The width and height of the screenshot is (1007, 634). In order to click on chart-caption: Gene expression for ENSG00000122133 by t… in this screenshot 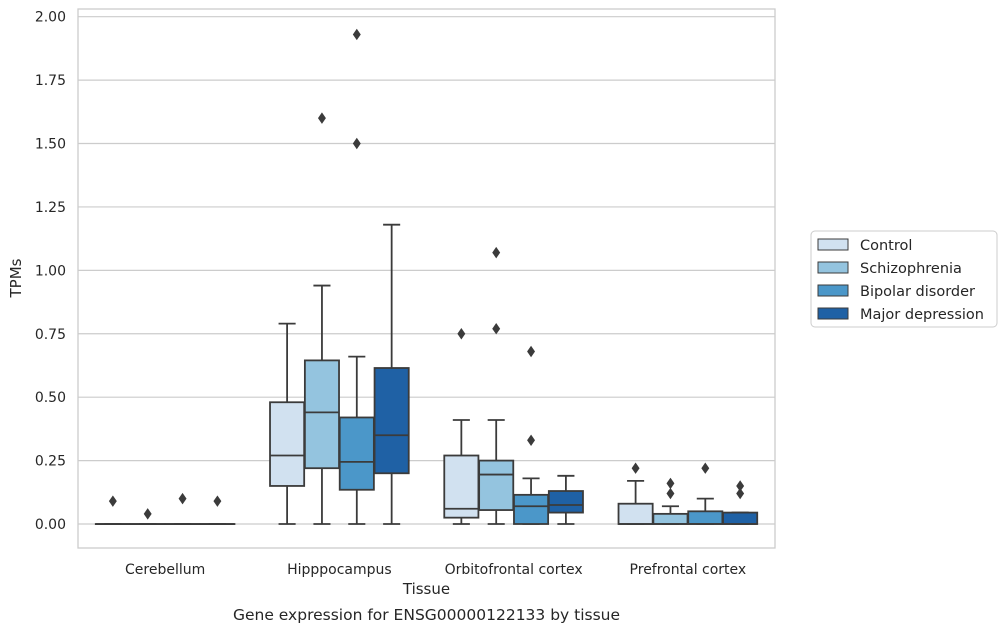, I will do `click(426, 615)`.